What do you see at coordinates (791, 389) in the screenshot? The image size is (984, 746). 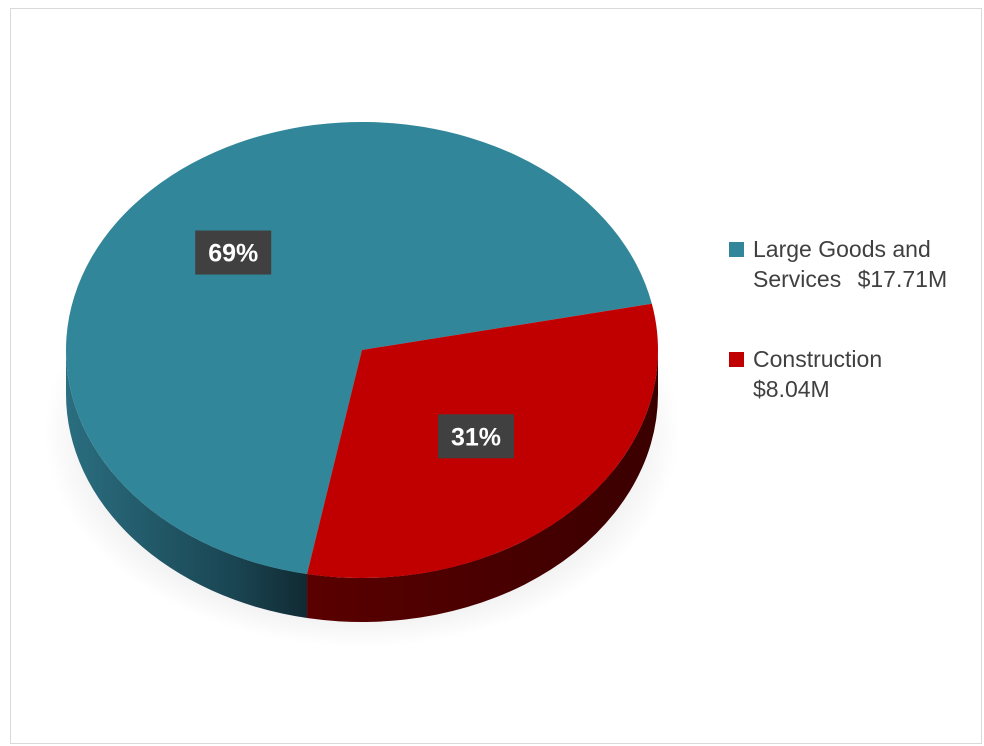 I see `legend-value-construction: $8.04M` at bounding box center [791, 389].